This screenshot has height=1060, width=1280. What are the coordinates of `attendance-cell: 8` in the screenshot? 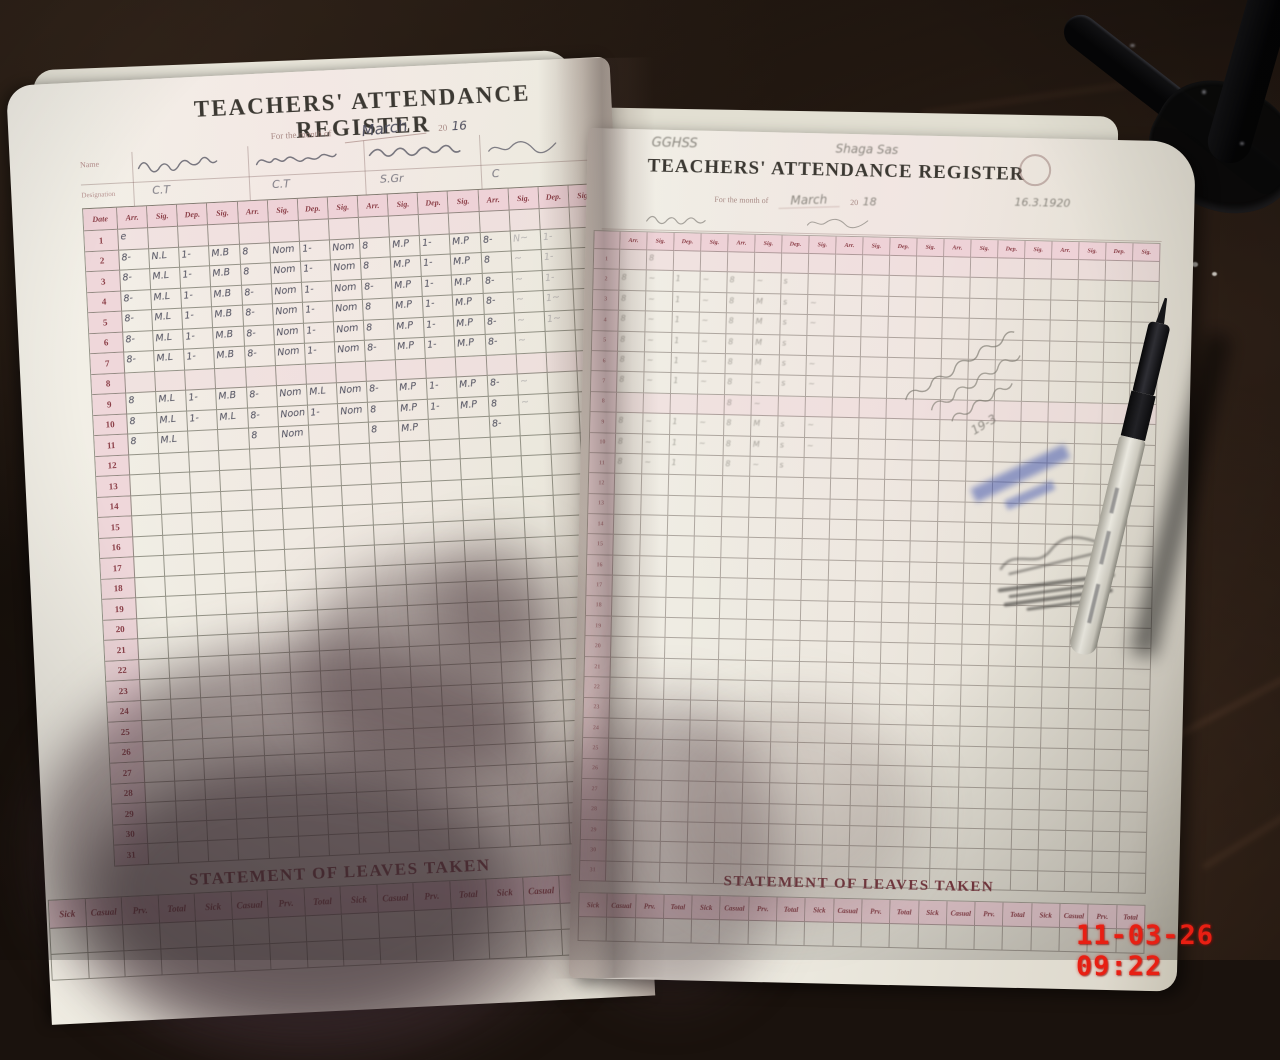 It's located at (631, 362).